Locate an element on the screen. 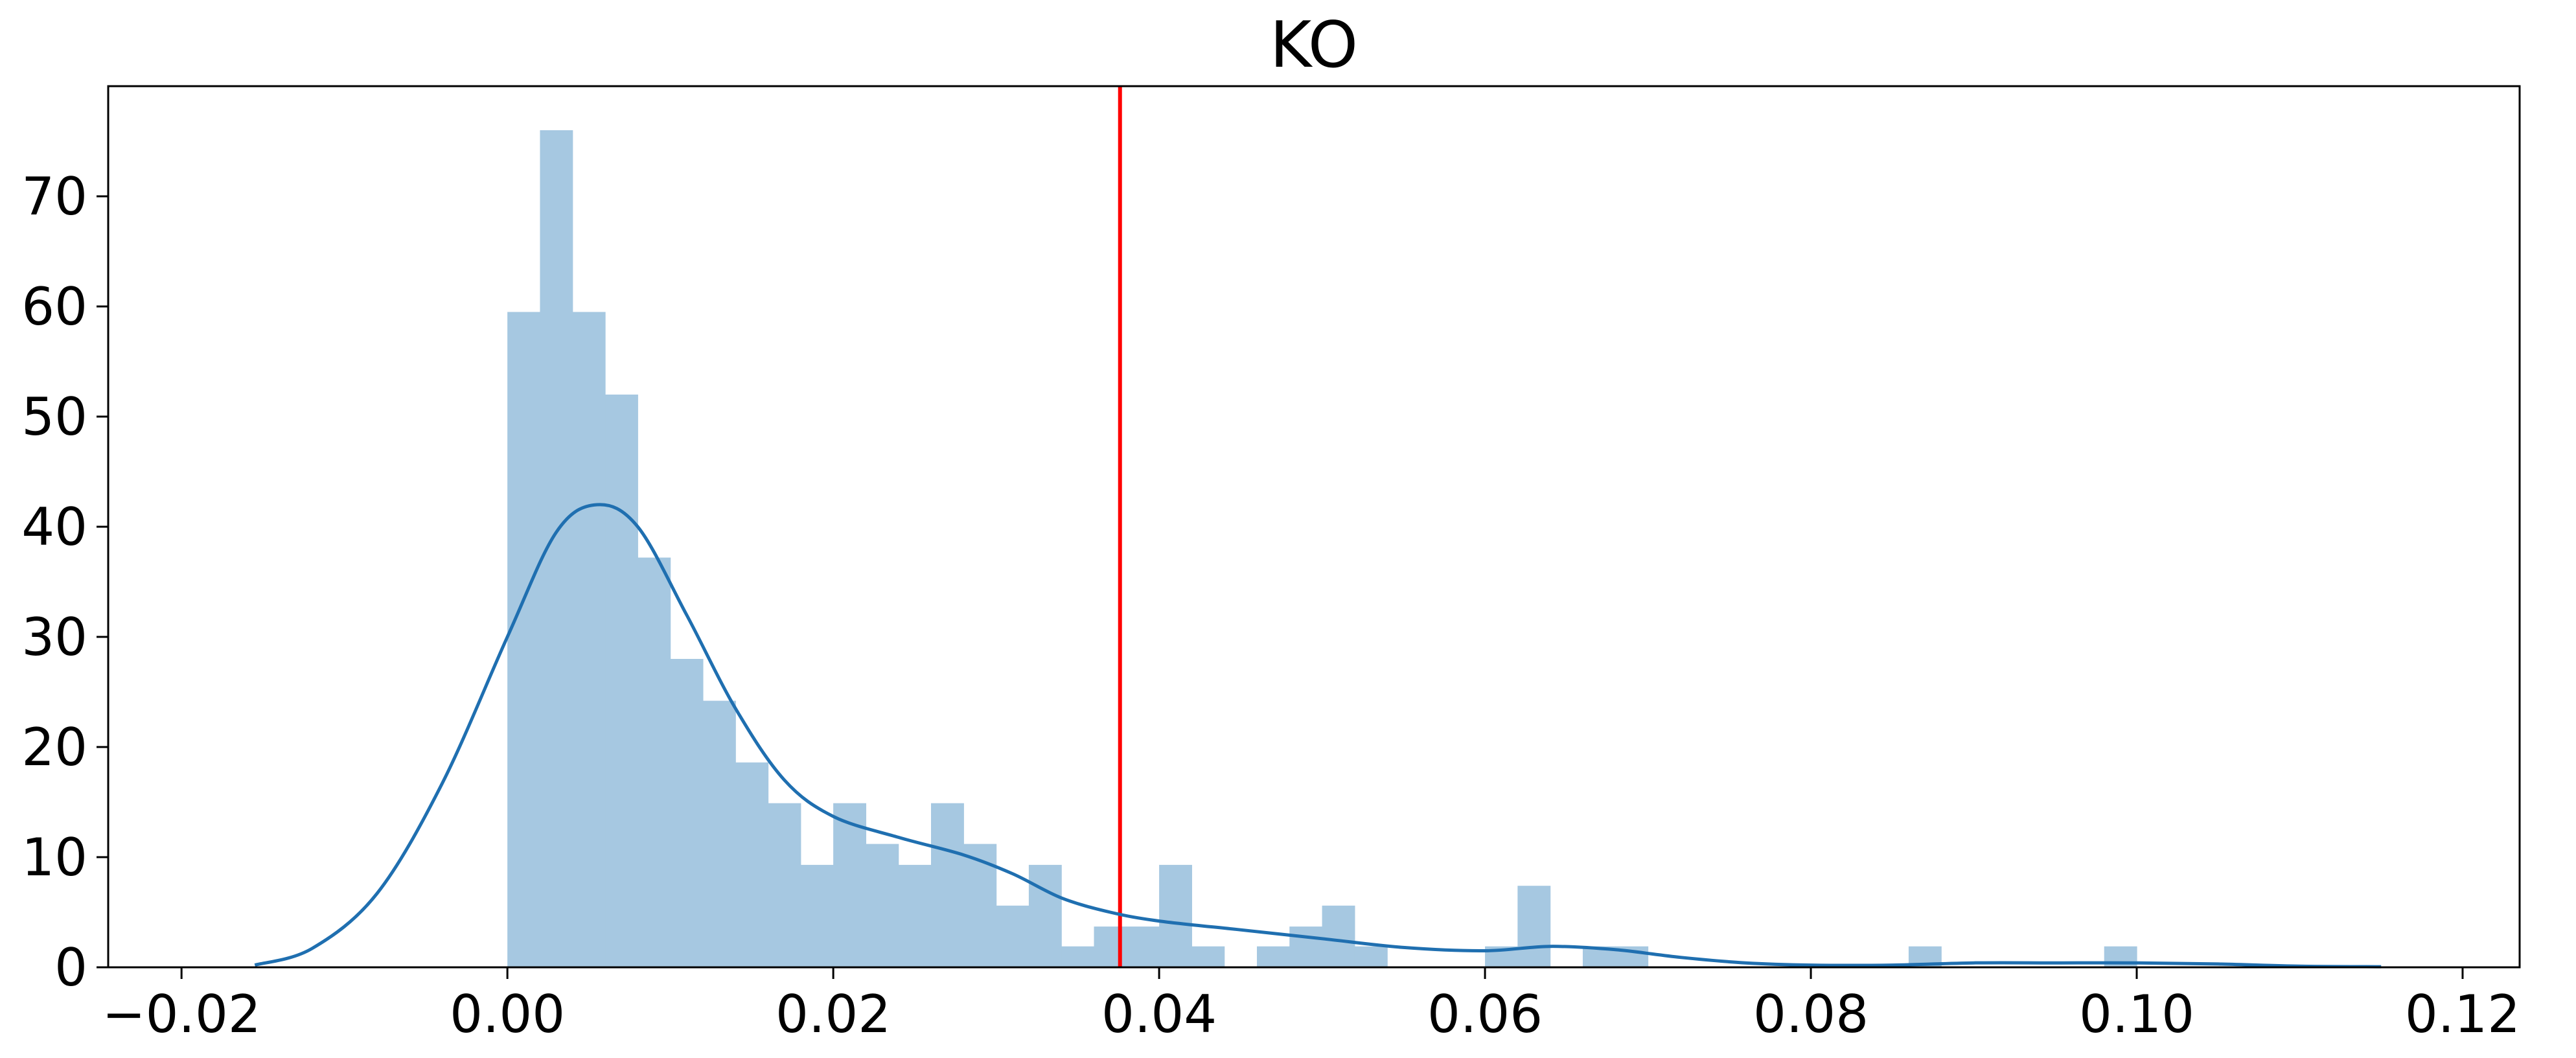 This screenshot has width=2576, height=1058. y-tick-label: 40 is located at coordinates (54, 527).